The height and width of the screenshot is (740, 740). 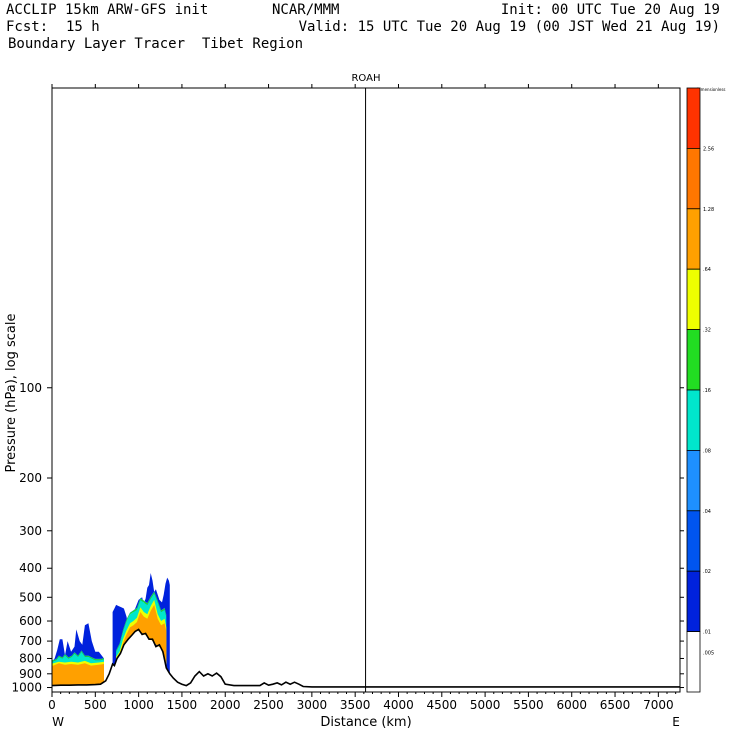 I want to click on field-description: Boundary Layer Tracer Tibet Region, so click(x=156, y=44).